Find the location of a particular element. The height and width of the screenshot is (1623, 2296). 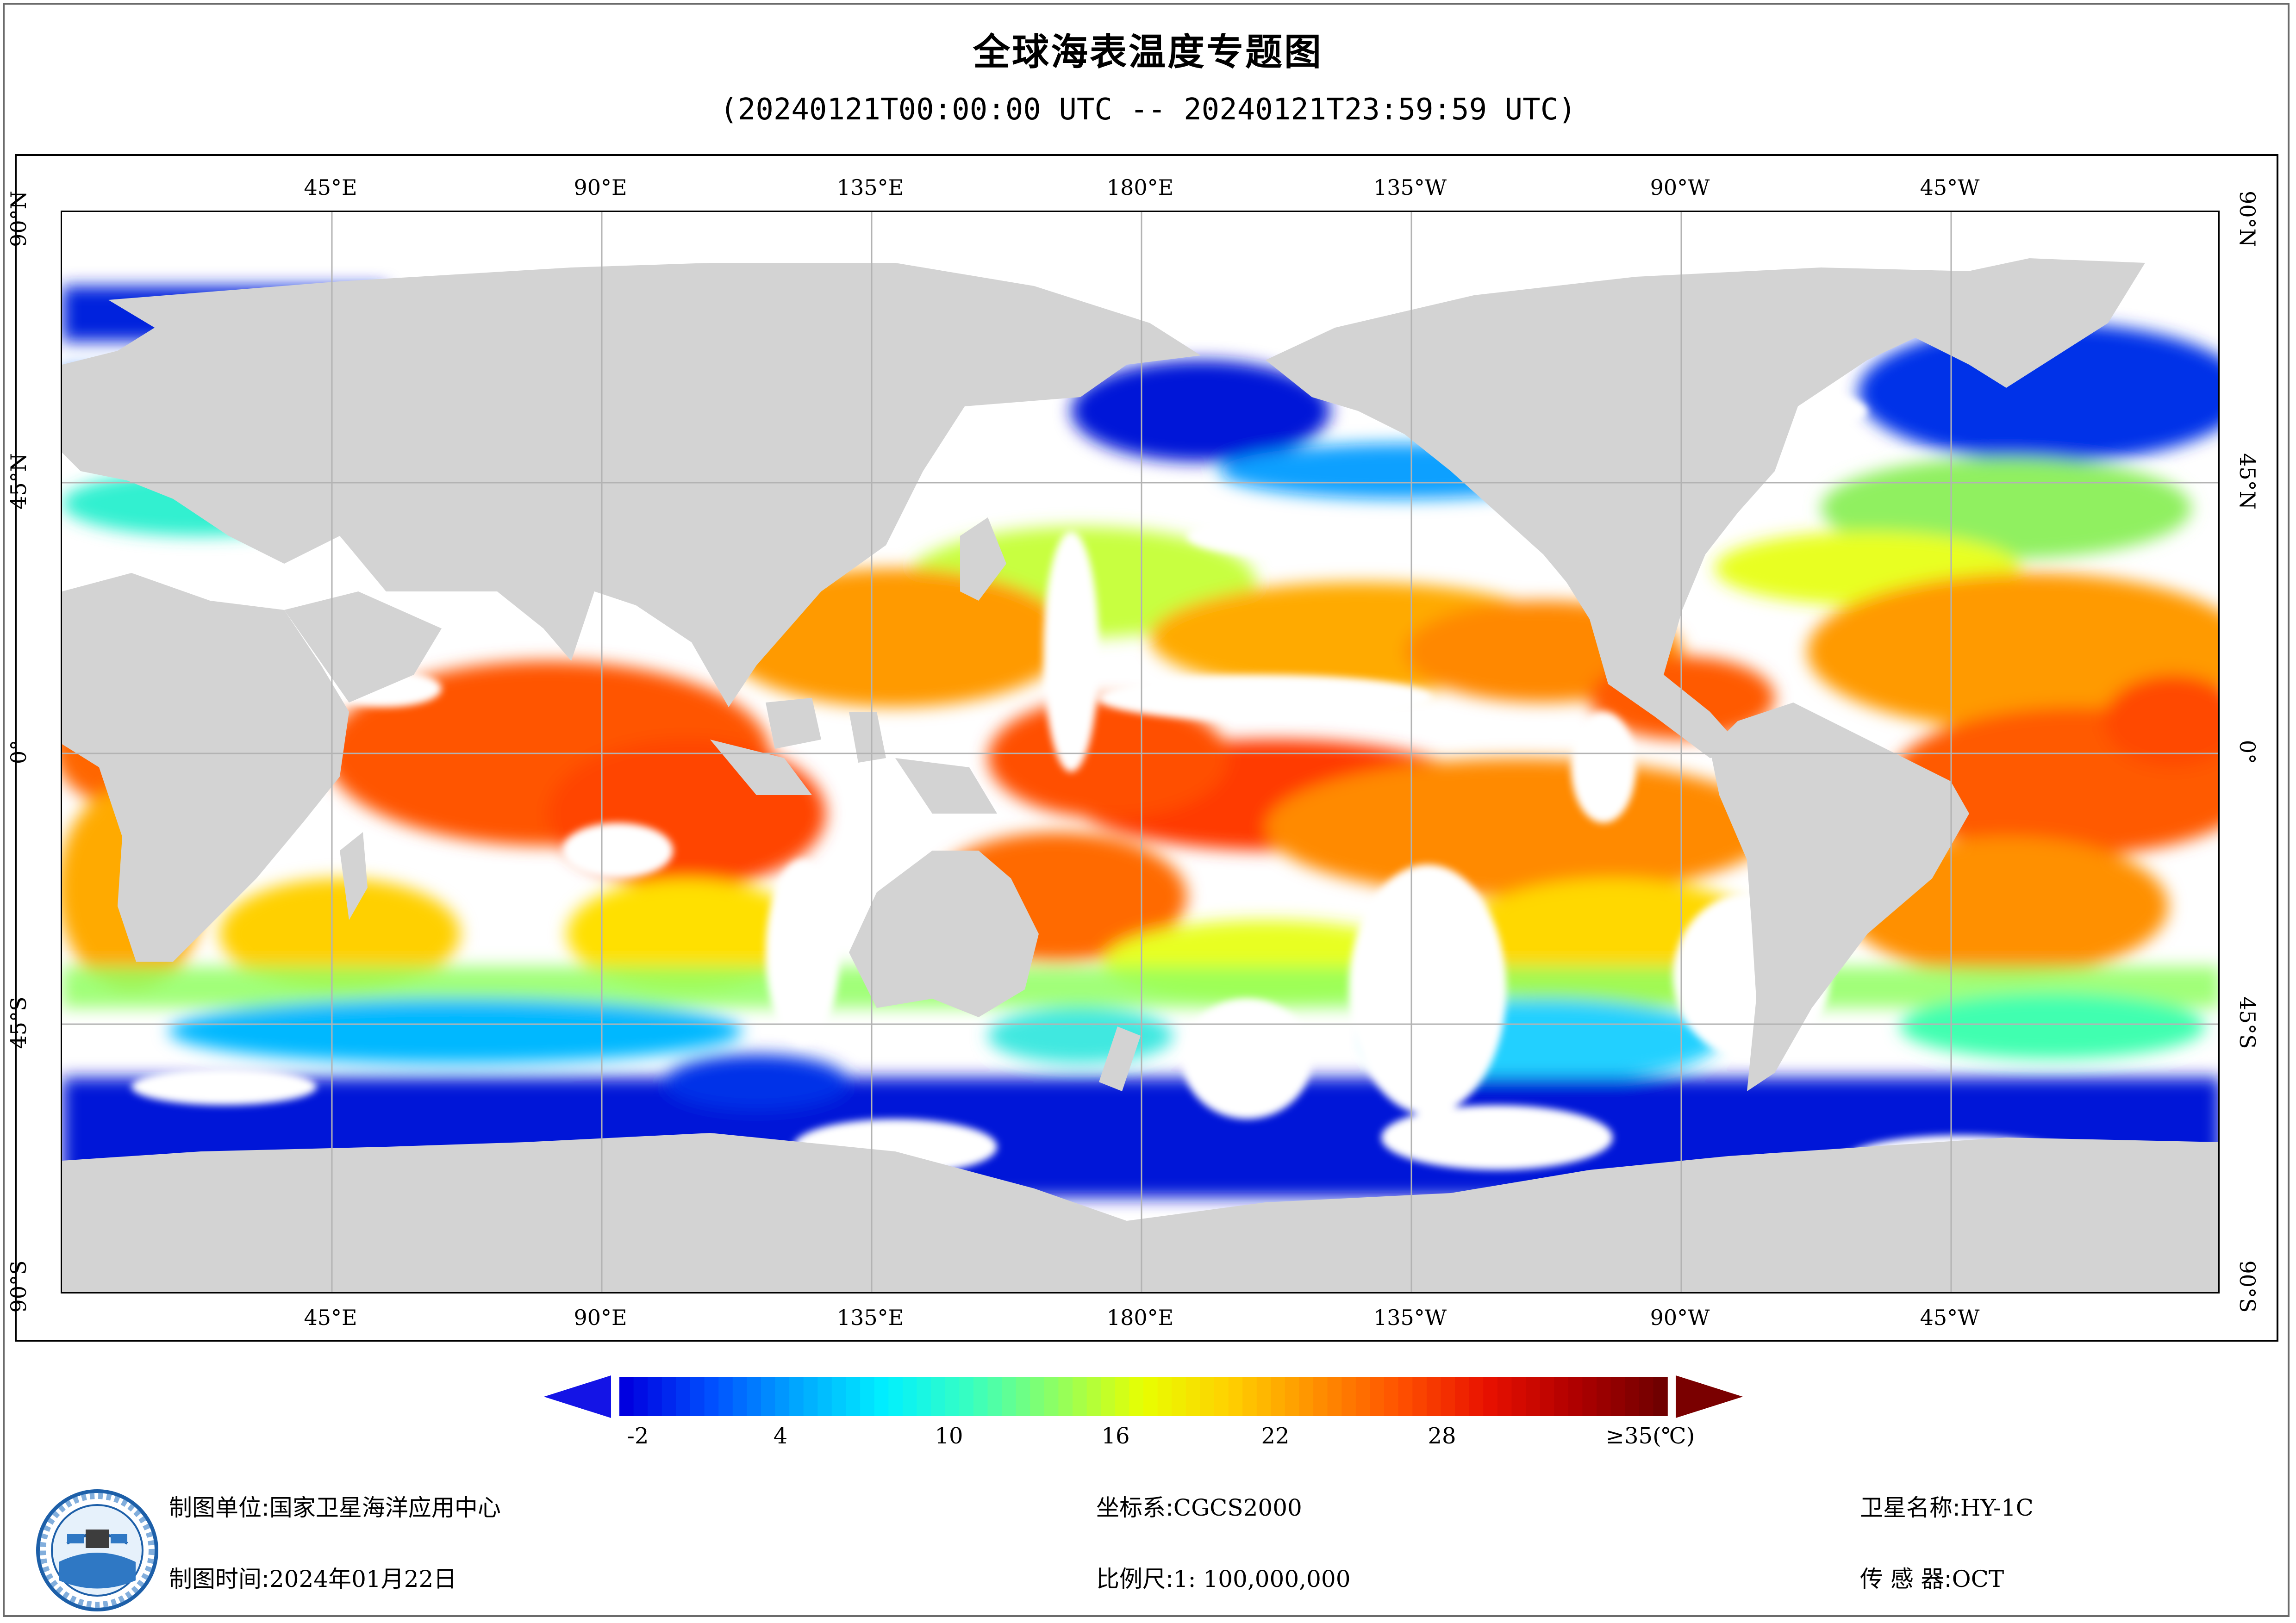

colorbar-tick: 10 is located at coordinates (949, 1436).